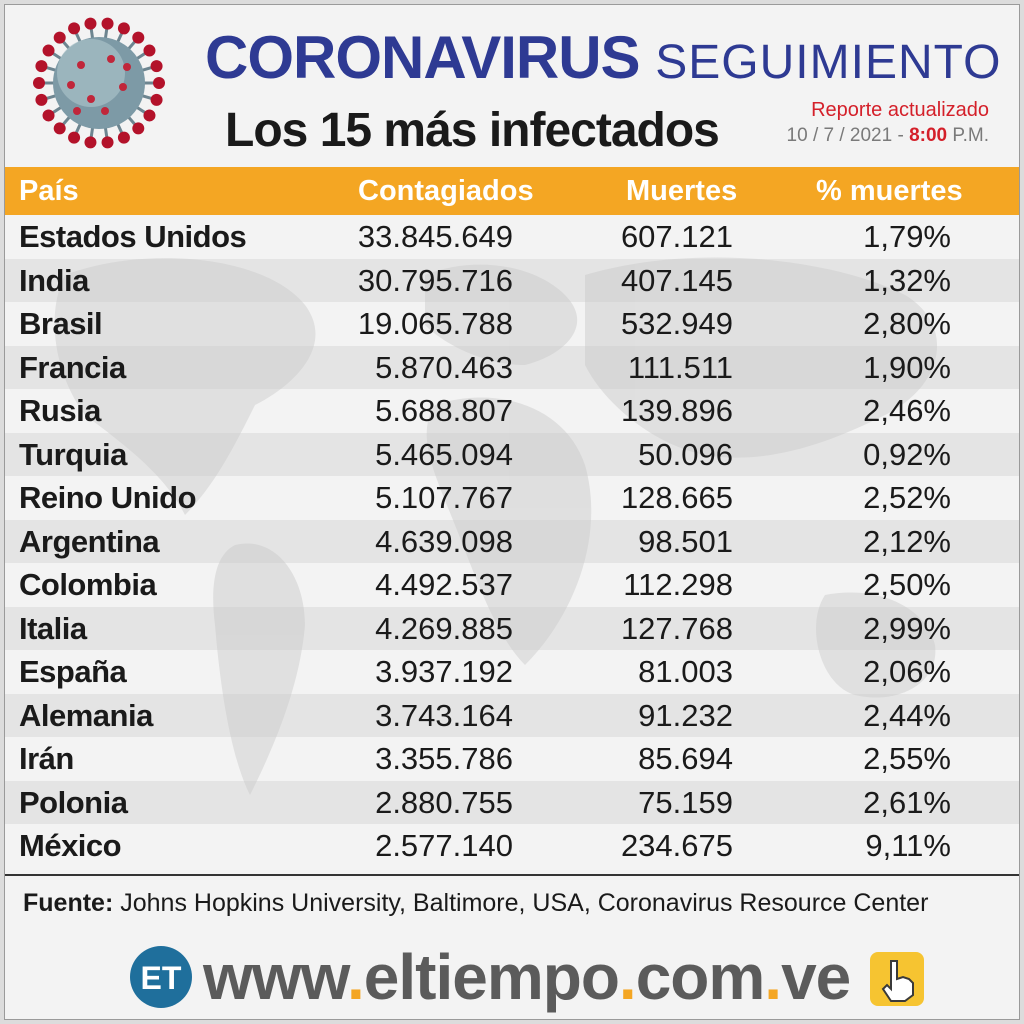 This screenshot has width=1024, height=1024. I want to click on cell-cases: 4.492.537, so click(444, 584).